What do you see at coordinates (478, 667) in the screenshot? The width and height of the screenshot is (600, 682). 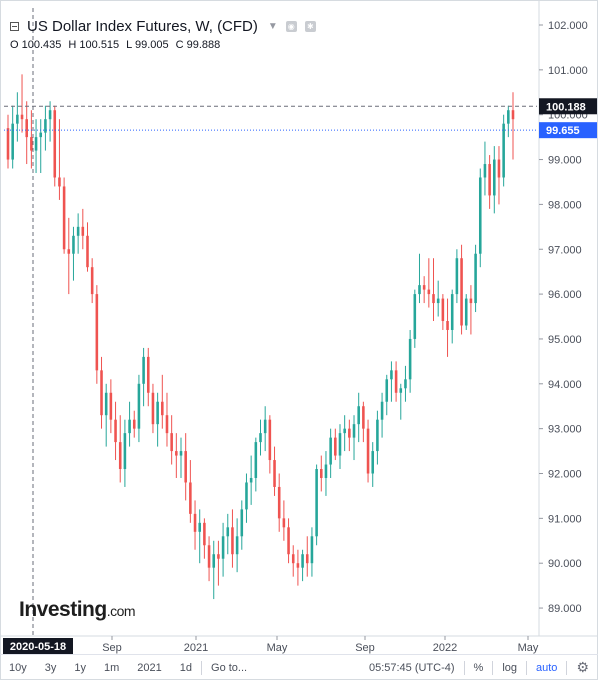 I see `percent-scale-toggle: %` at bounding box center [478, 667].